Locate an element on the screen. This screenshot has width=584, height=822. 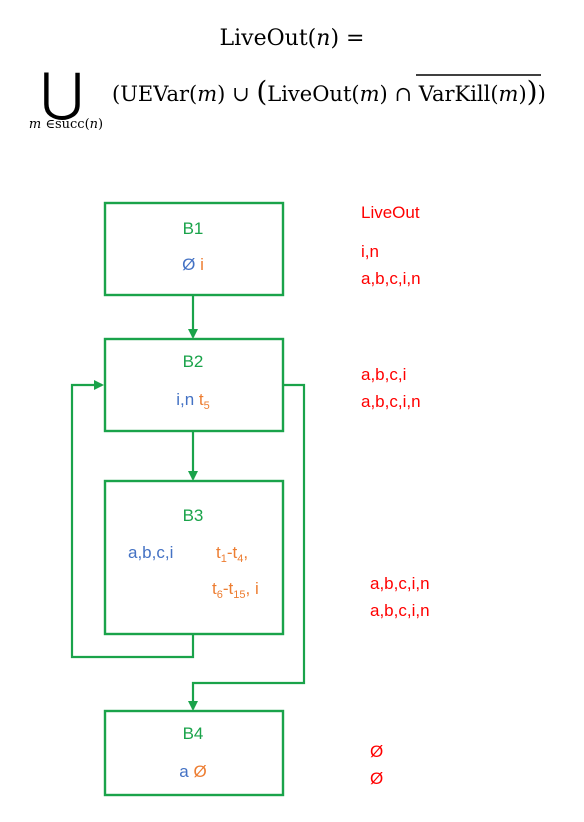
block-b3-box is located at coordinates (194, 557).